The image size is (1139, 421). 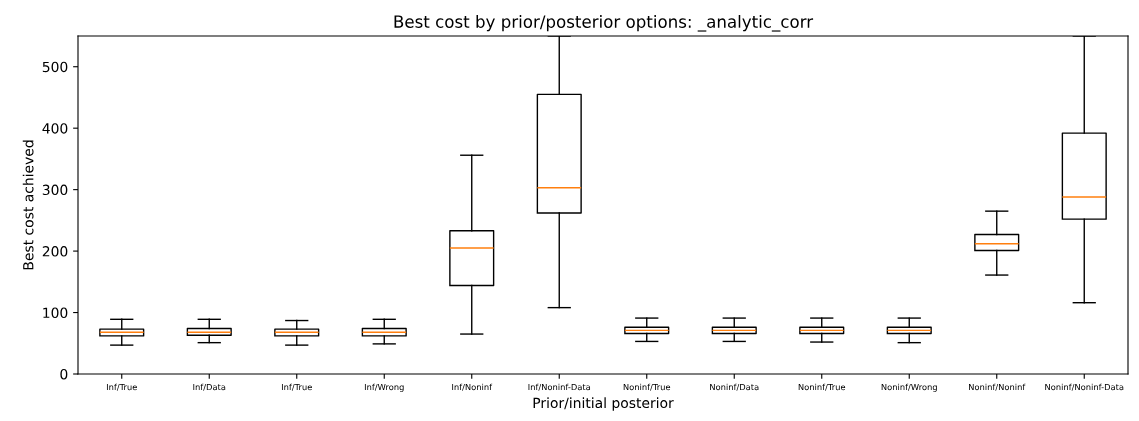 I want to click on y-tick-label: 200, so click(x=55, y=251).